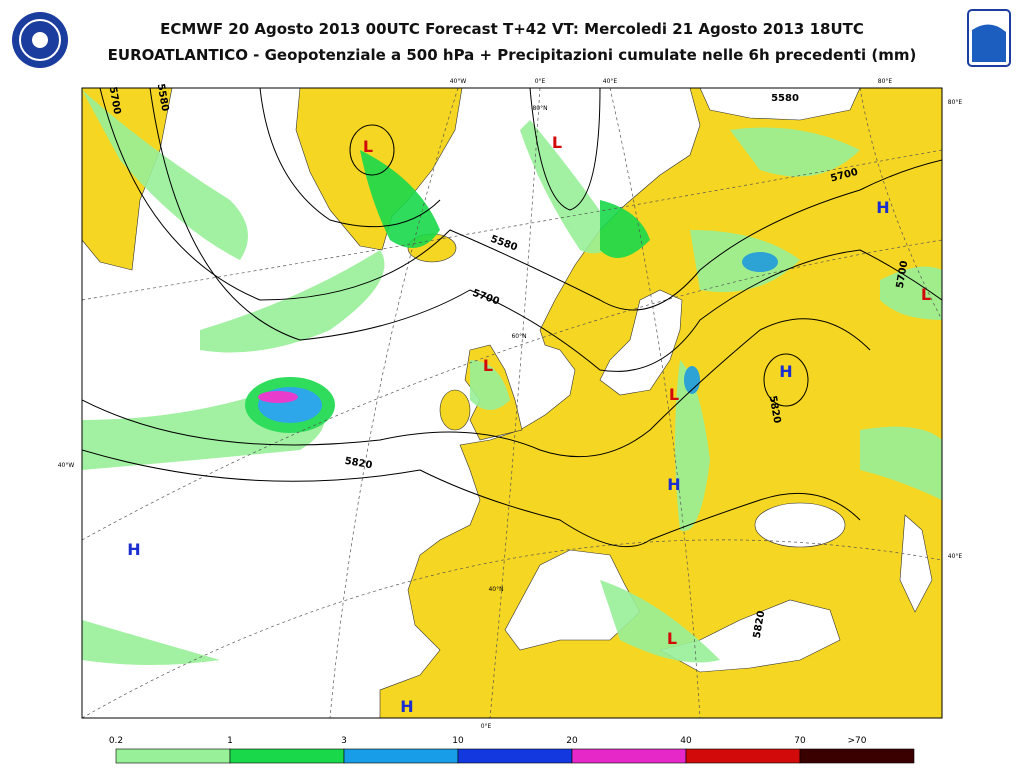  I want to click on logo-right, so click(989, 38).